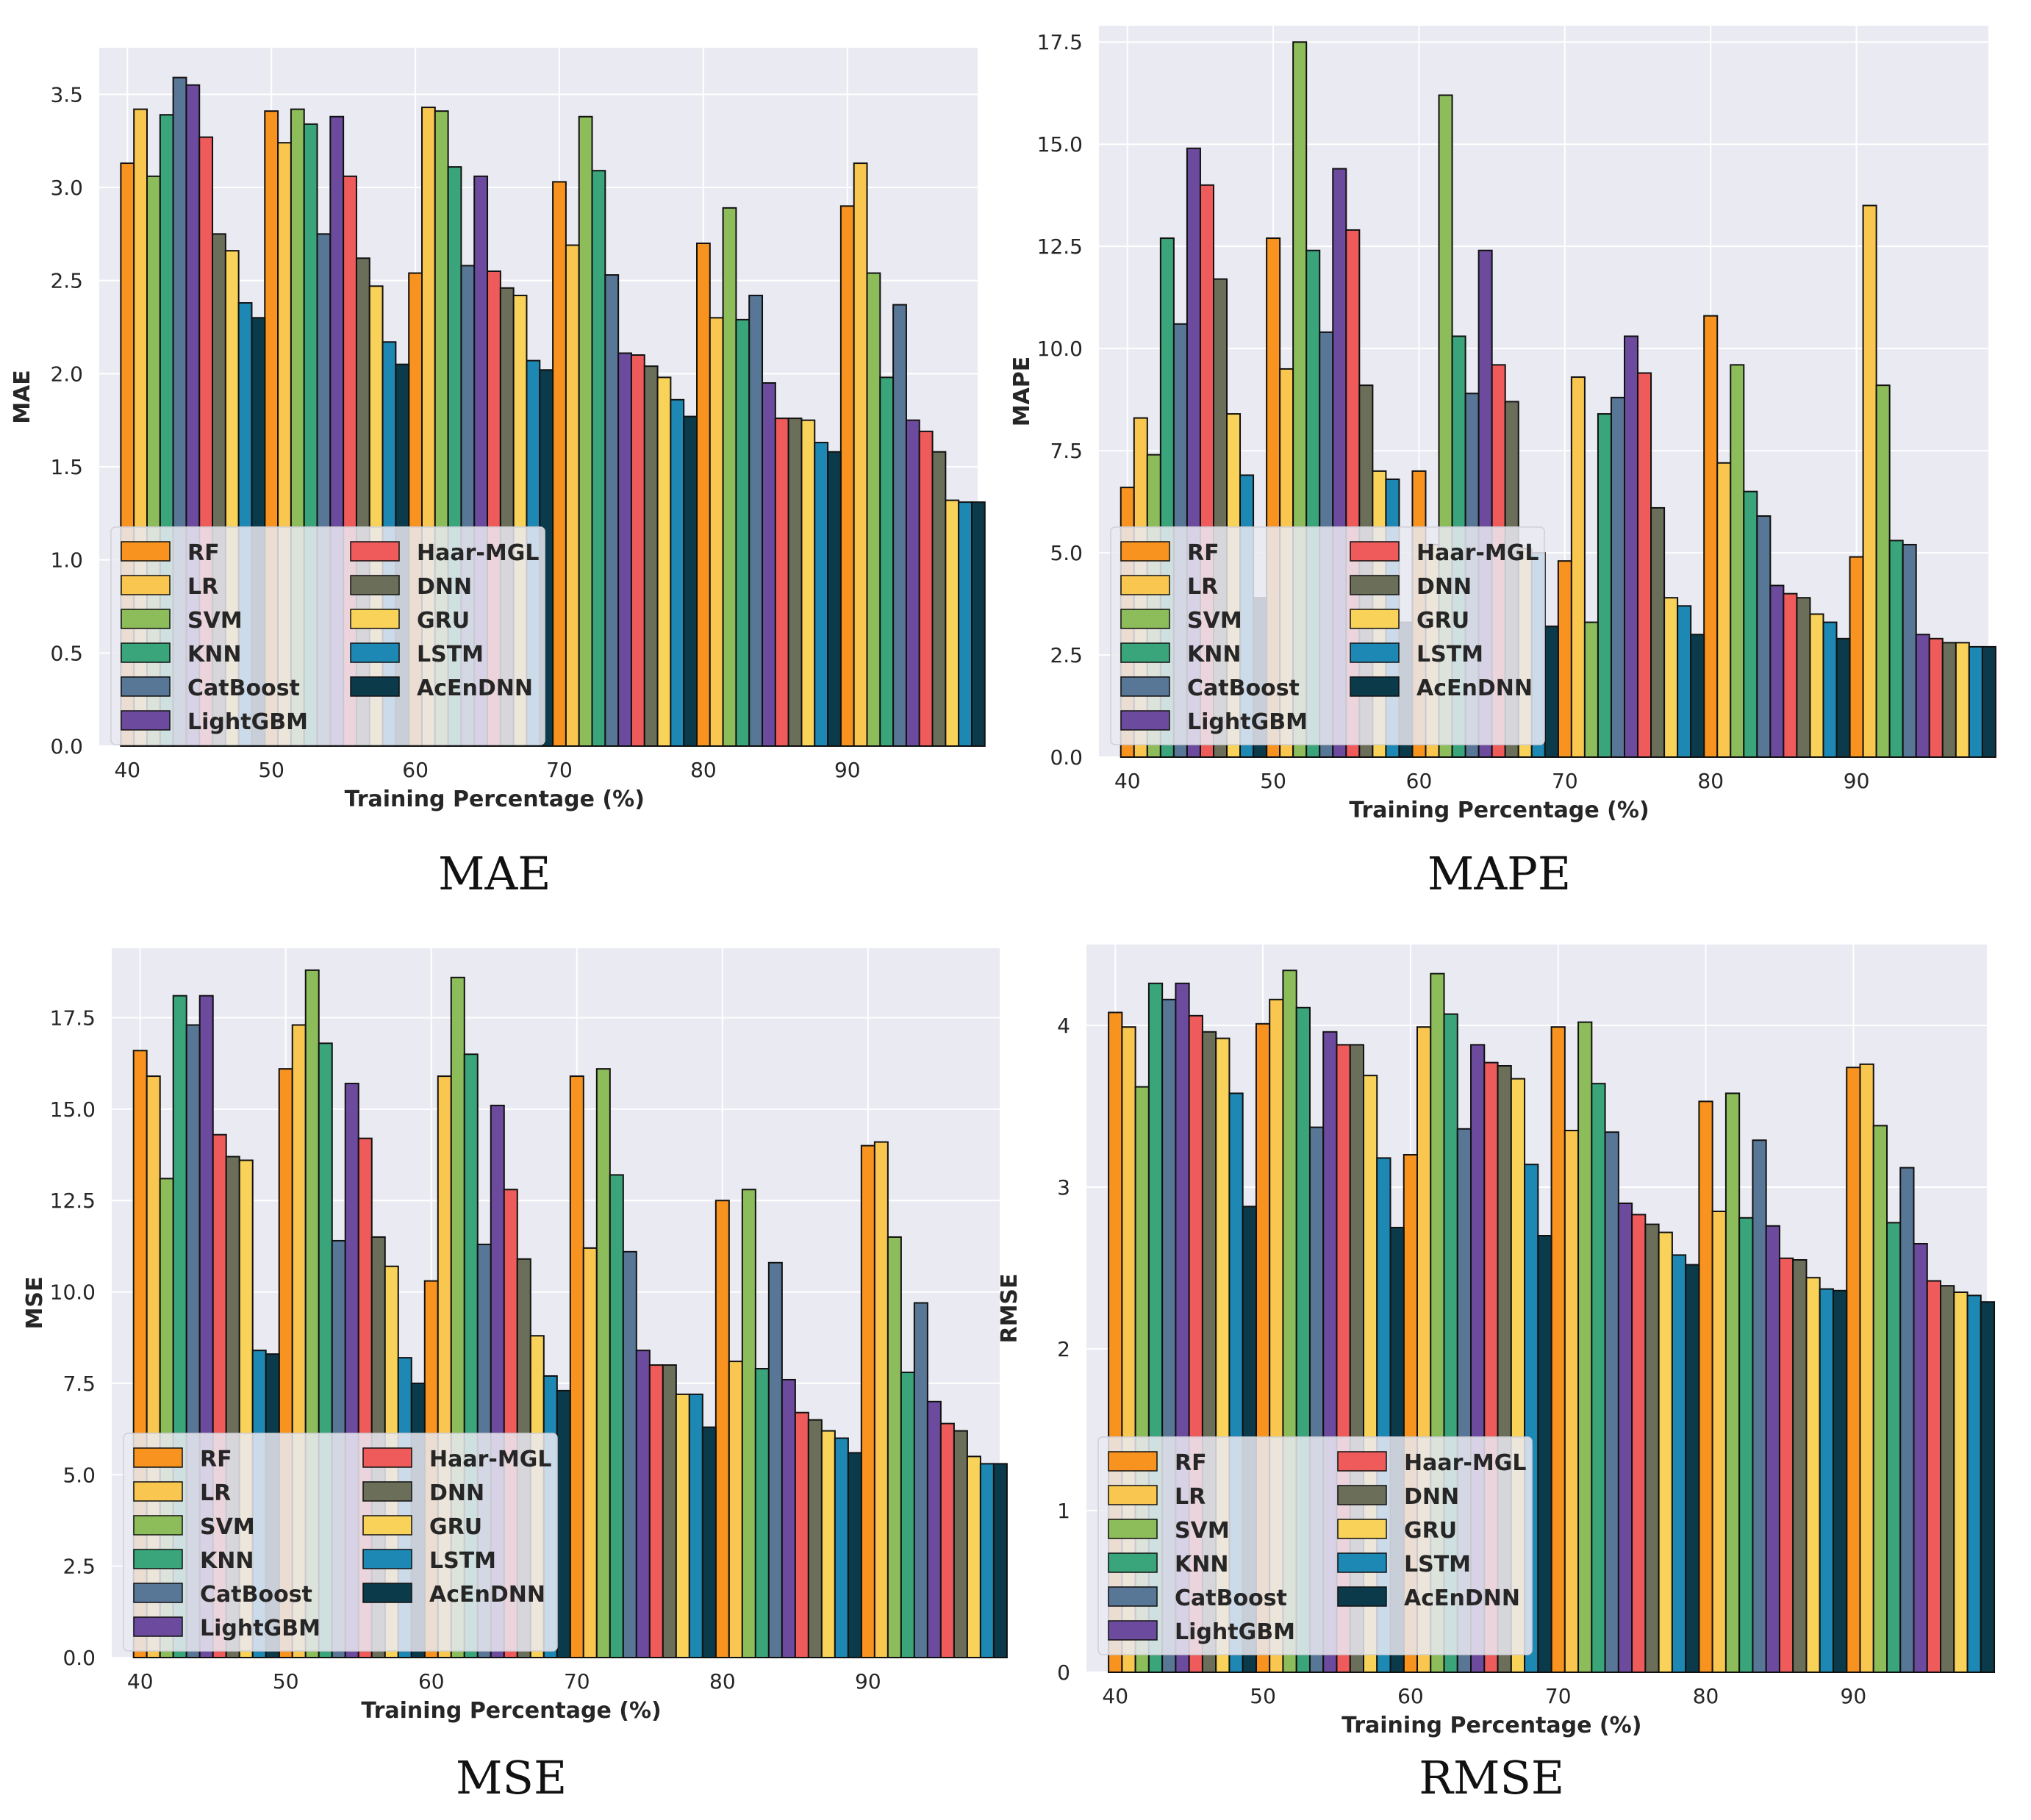 Image resolution: width=2031 pixels, height=1820 pixels. What do you see at coordinates (494, 873) in the screenshot?
I see `chart-caption: MAE` at bounding box center [494, 873].